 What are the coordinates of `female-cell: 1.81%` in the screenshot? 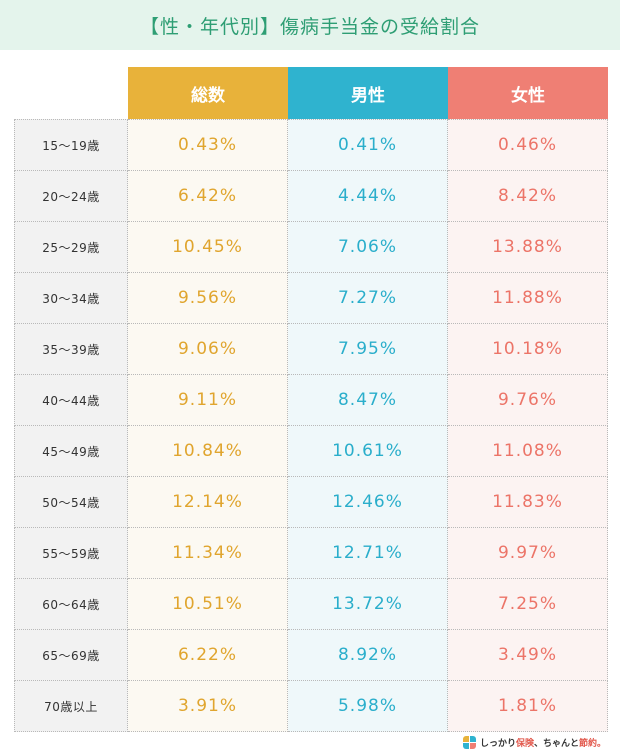 It's located at (528, 706).